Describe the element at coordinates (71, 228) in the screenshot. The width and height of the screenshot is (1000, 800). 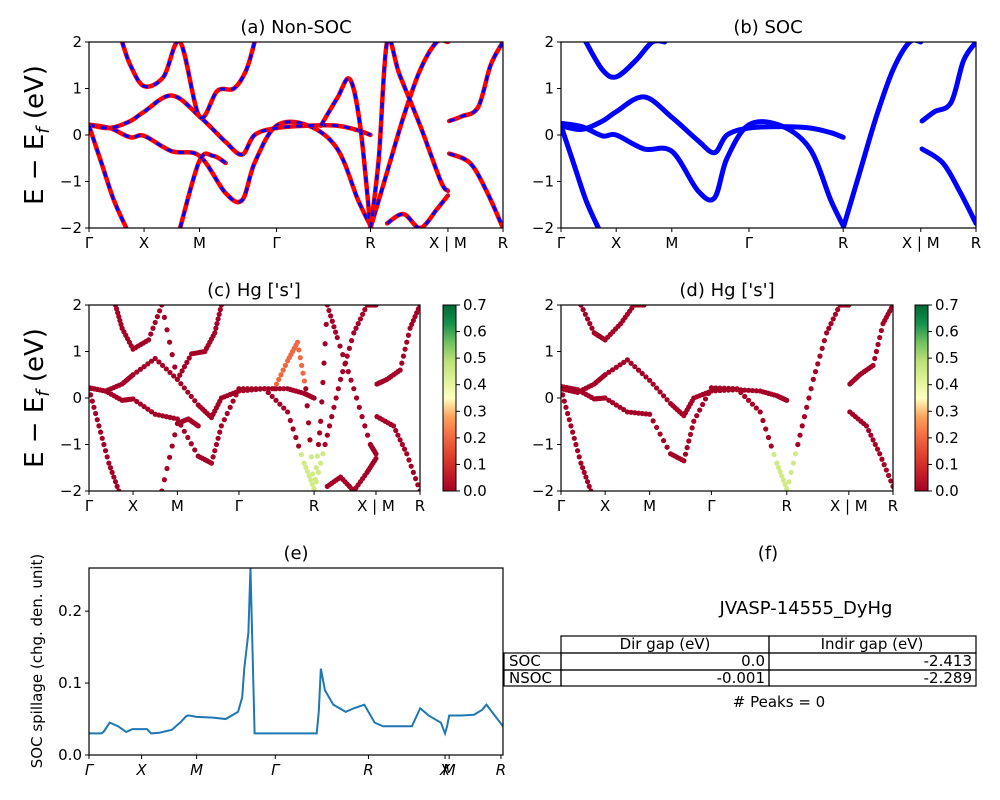
I see `y-tick-label: −2` at that location.